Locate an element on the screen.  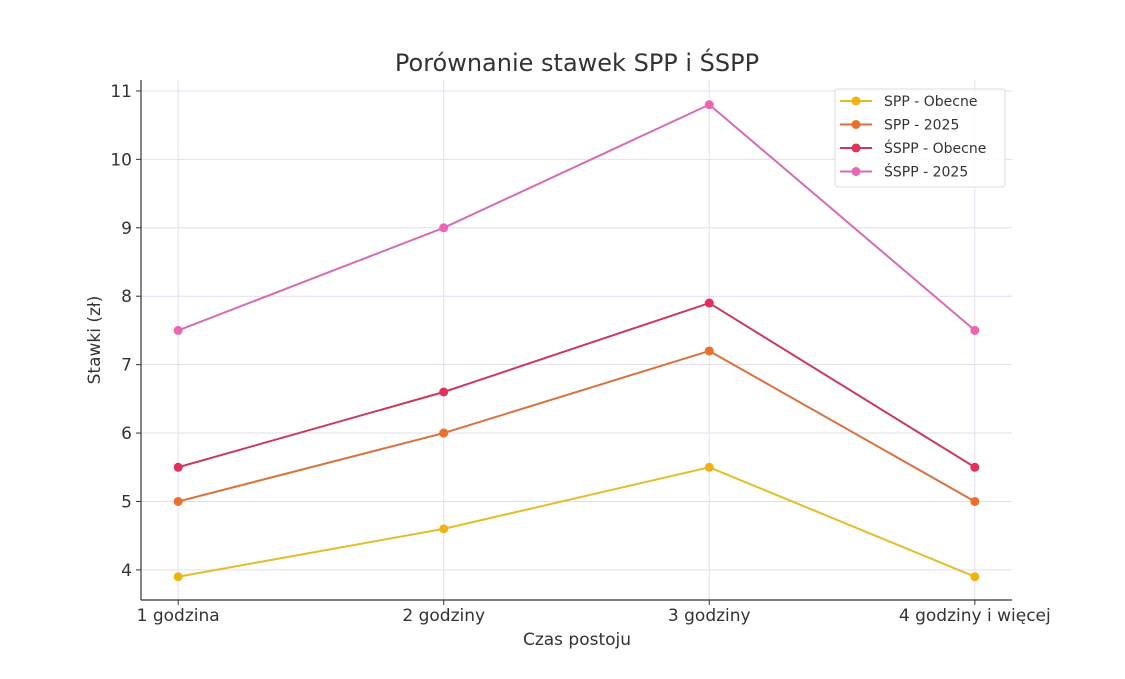
x-axis-label: Czas postoju is located at coordinates (577, 640).